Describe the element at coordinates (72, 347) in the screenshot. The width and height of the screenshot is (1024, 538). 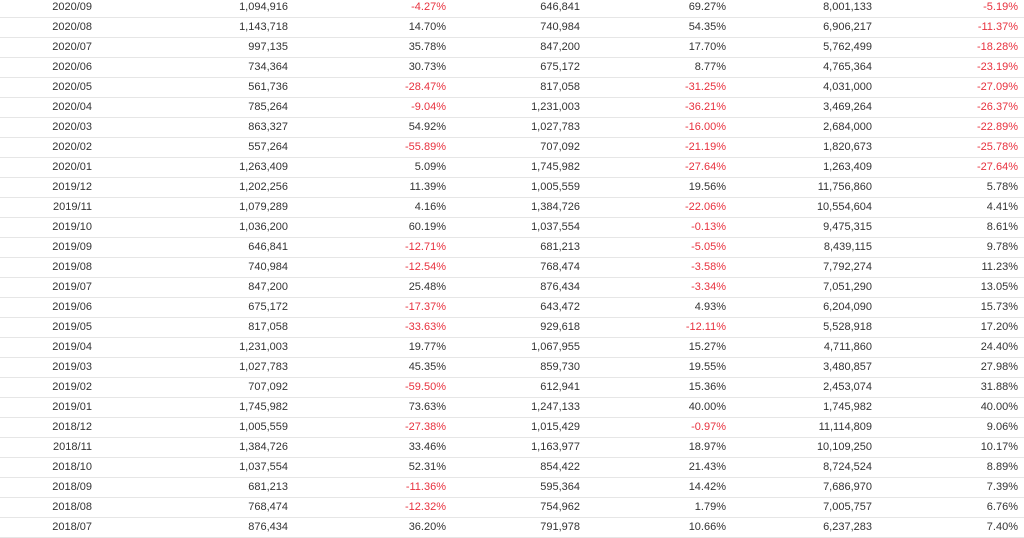
I see `month-cell: 2019/04` at that location.